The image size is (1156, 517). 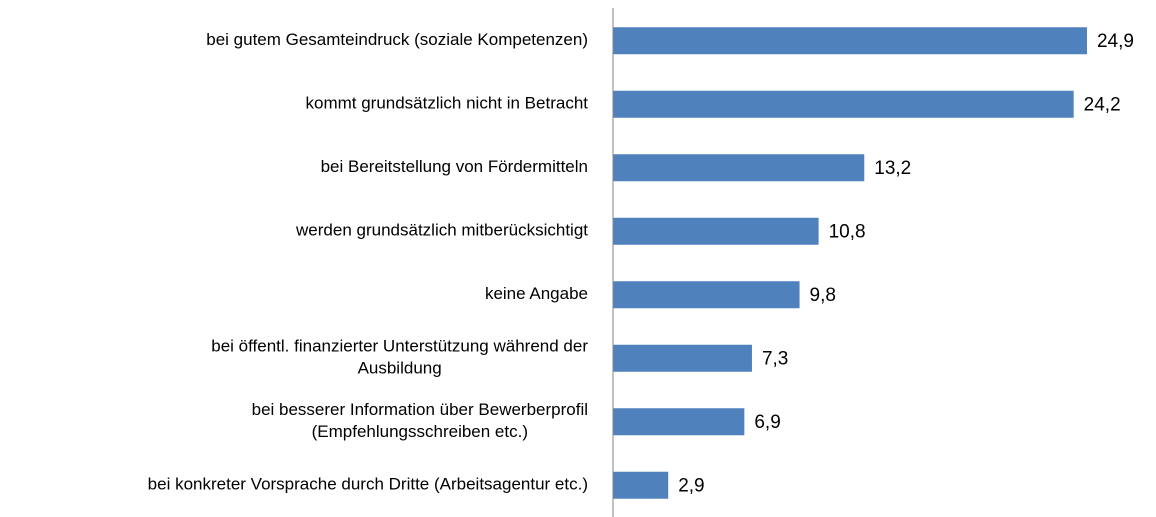 What do you see at coordinates (1115, 41) in the screenshot?
I see `value-label: 24,9` at bounding box center [1115, 41].